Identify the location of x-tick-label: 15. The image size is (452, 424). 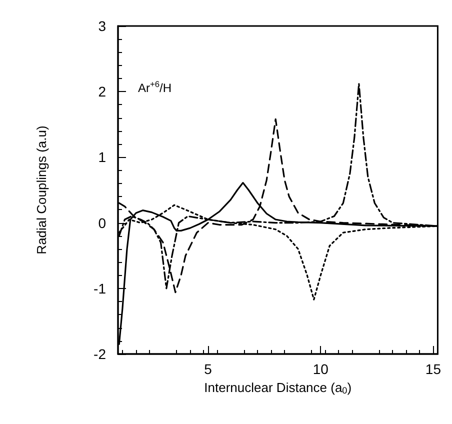
(433, 369).